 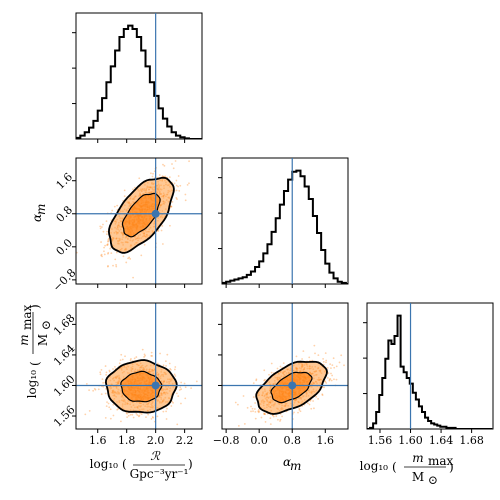 What do you see at coordinates (374, 466) in the screenshot?
I see `svg-text: log₁₀` at bounding box center [374, 466].